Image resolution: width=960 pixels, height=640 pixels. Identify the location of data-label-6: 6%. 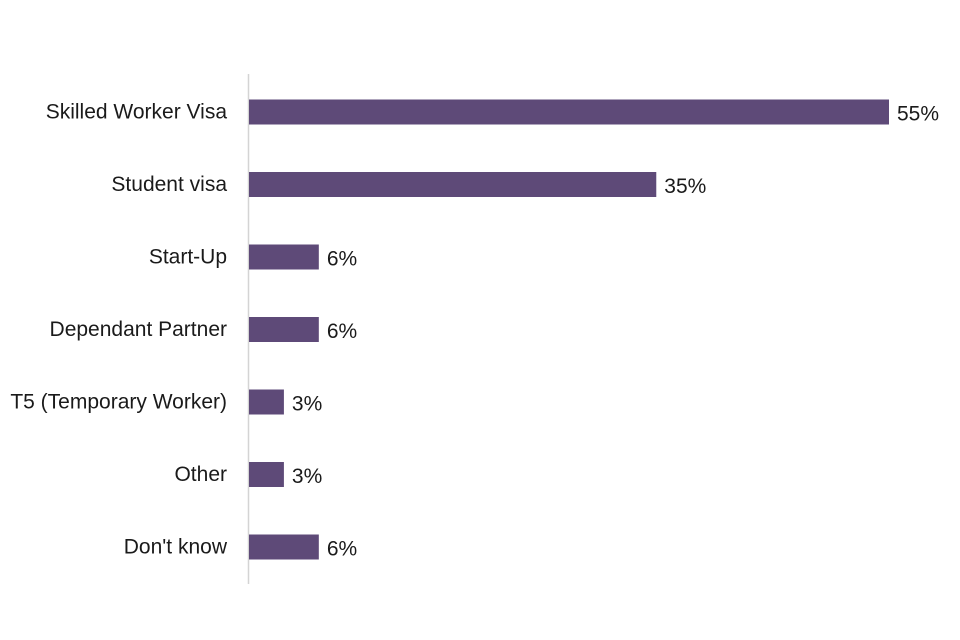
(342, 549).